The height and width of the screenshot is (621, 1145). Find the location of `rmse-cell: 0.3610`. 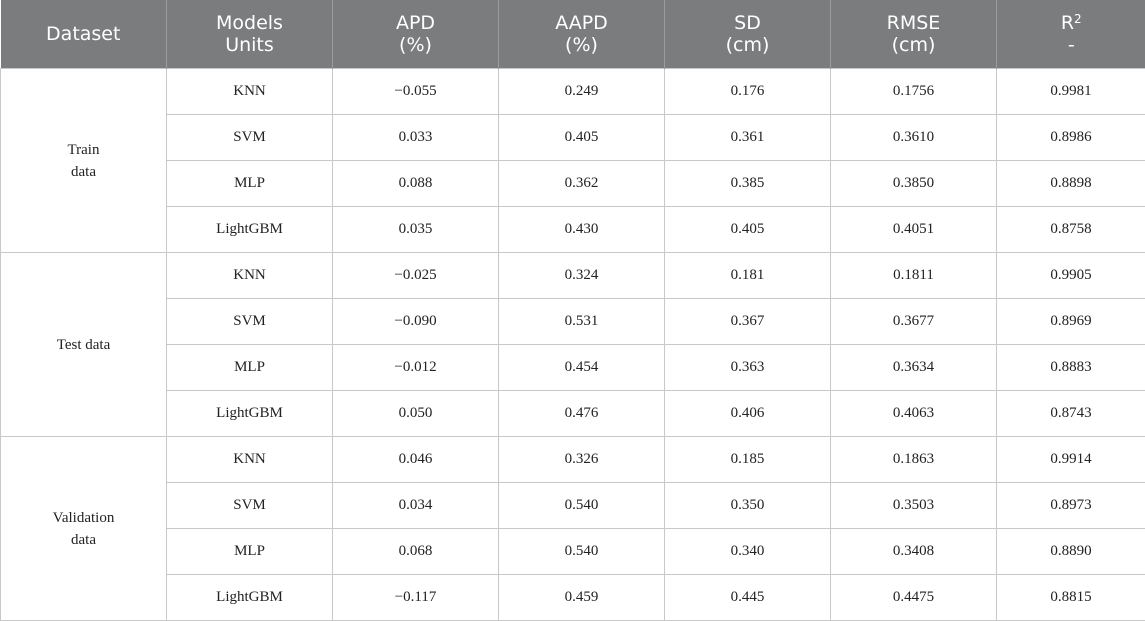

rmse-cell: 0.3610 is located at coordinates (914, 138).